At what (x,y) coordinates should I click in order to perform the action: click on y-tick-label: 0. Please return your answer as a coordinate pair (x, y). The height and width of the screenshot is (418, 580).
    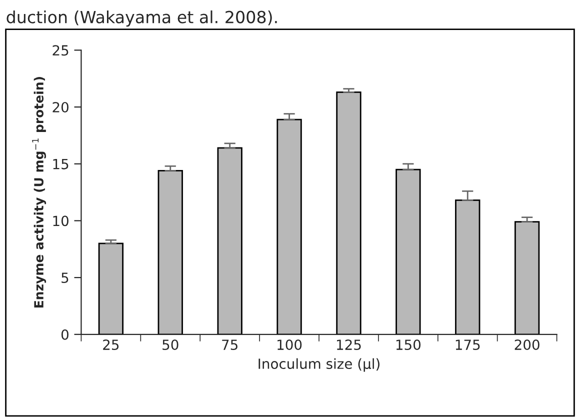
    Looking at the image, I should click on (64, 334).